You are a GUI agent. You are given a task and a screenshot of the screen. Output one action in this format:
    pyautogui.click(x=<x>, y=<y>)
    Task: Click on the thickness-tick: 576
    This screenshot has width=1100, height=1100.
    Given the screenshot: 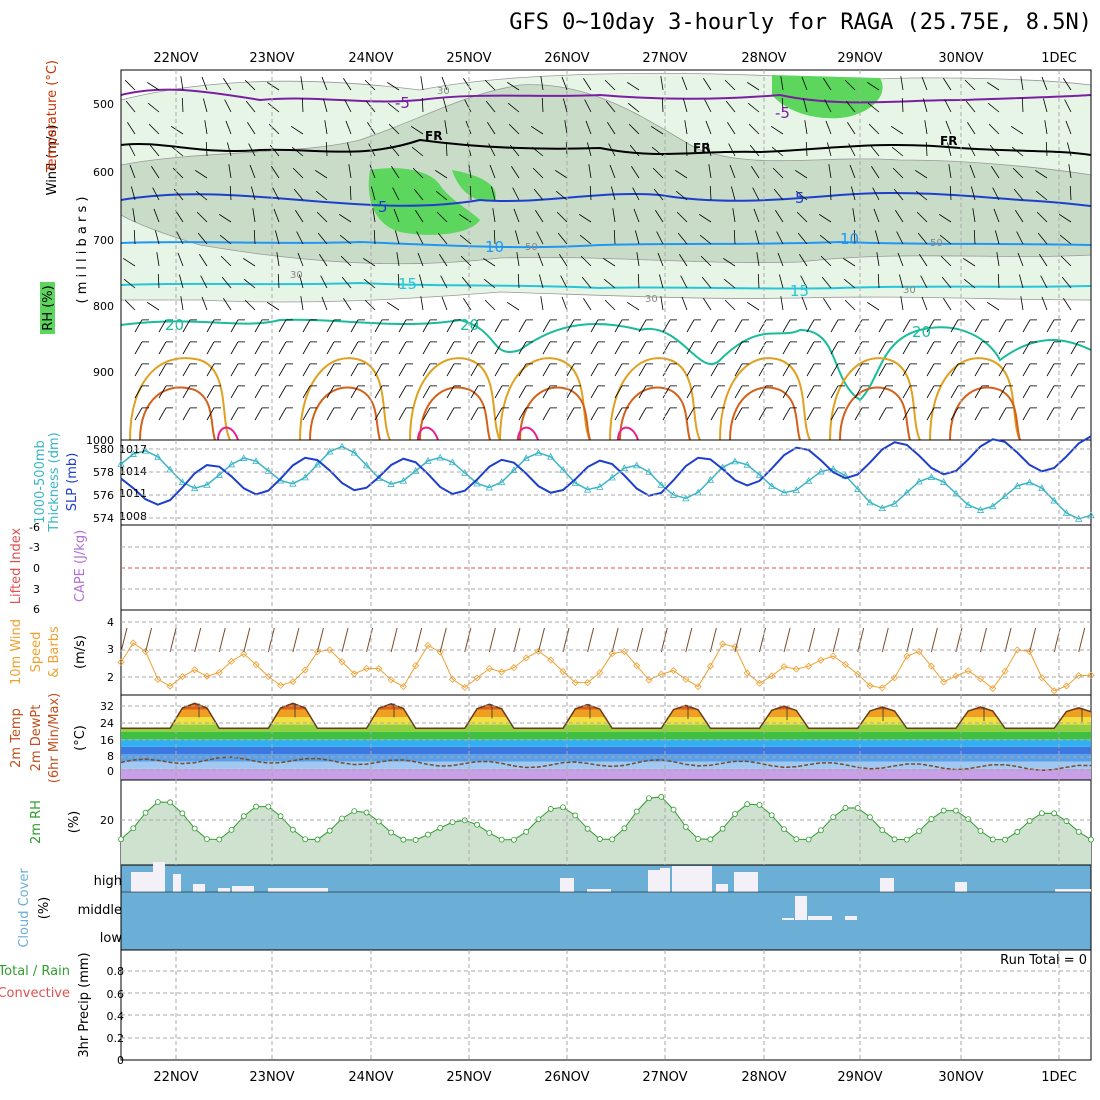 What is the action you would take?
    pyautogui.click(x=103, y=495)
    